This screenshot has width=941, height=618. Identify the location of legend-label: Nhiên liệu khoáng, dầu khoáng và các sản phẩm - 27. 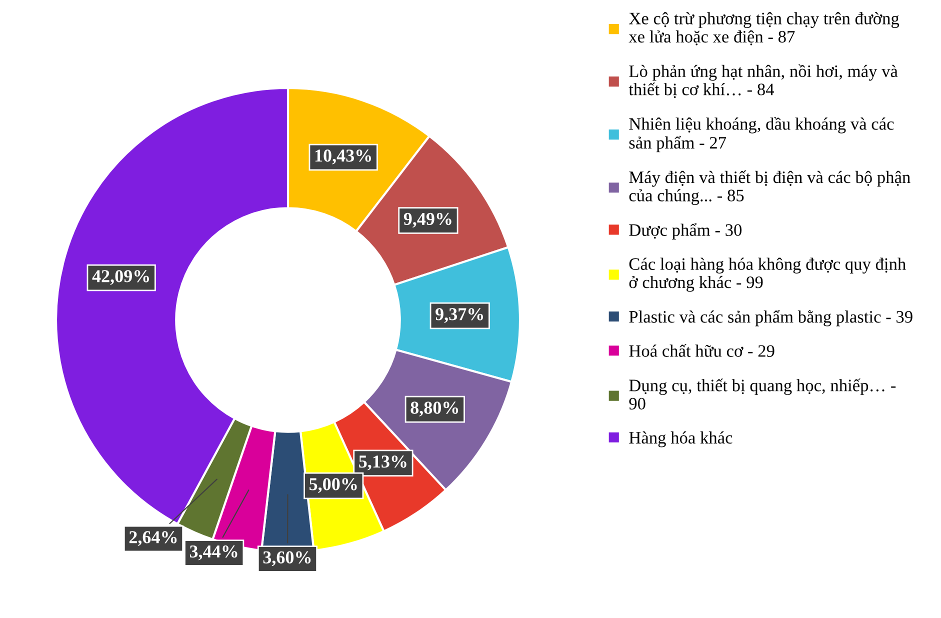
(761, 134).